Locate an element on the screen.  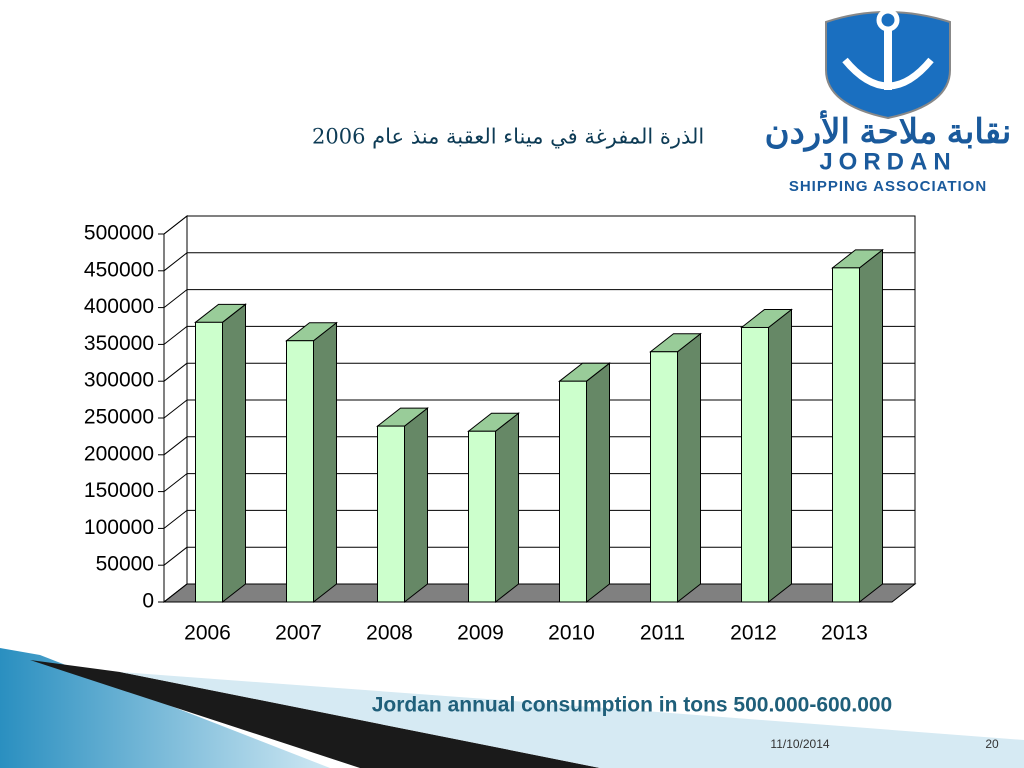
y-tick-label: 500000 is located at coordinates (119, 233).